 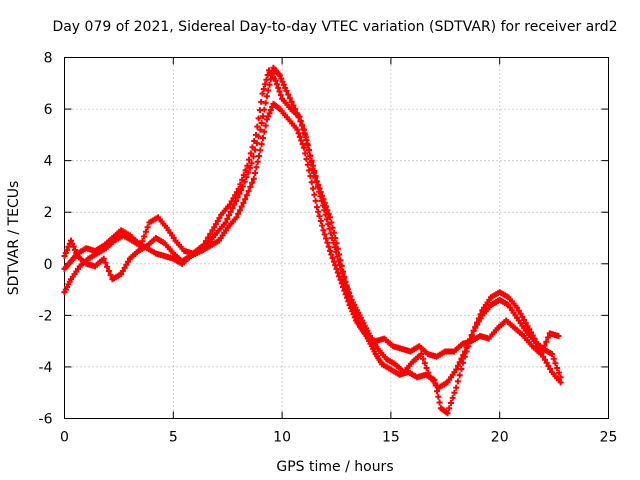 What do you see at coordinates (48, 162) in the screenshot?
I see `y-tick-label: 4` at bounding box center [48, 162].